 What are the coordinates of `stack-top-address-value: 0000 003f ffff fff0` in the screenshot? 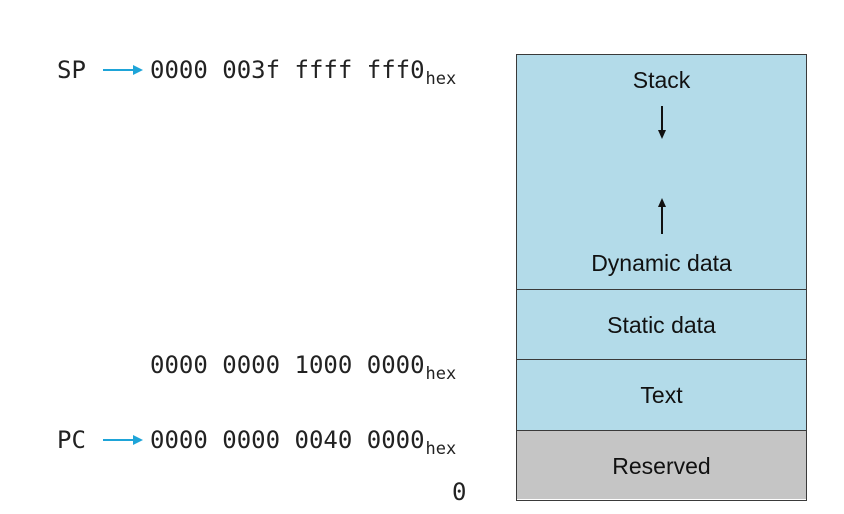 It's located at (287, 70).